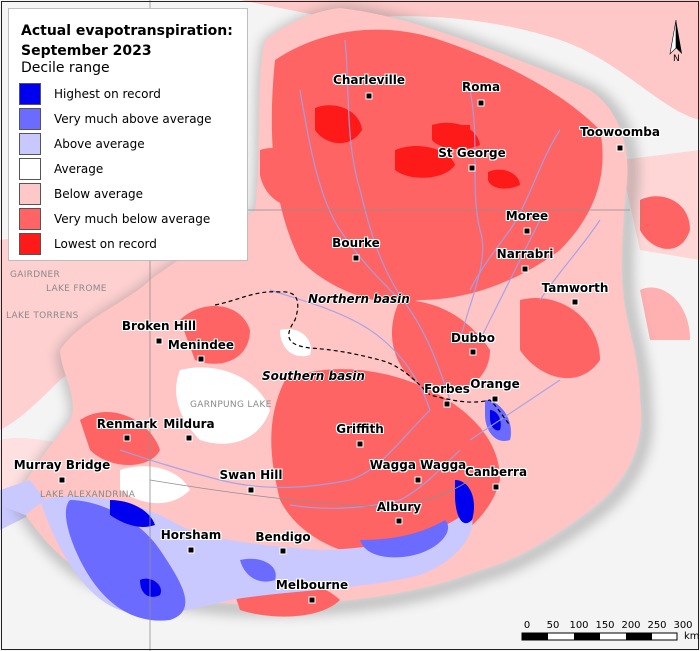  What do you see at coordinates (575, 288) in the screenshot?
I see `town-label: Tamworth` at bounding box center [575, 288].